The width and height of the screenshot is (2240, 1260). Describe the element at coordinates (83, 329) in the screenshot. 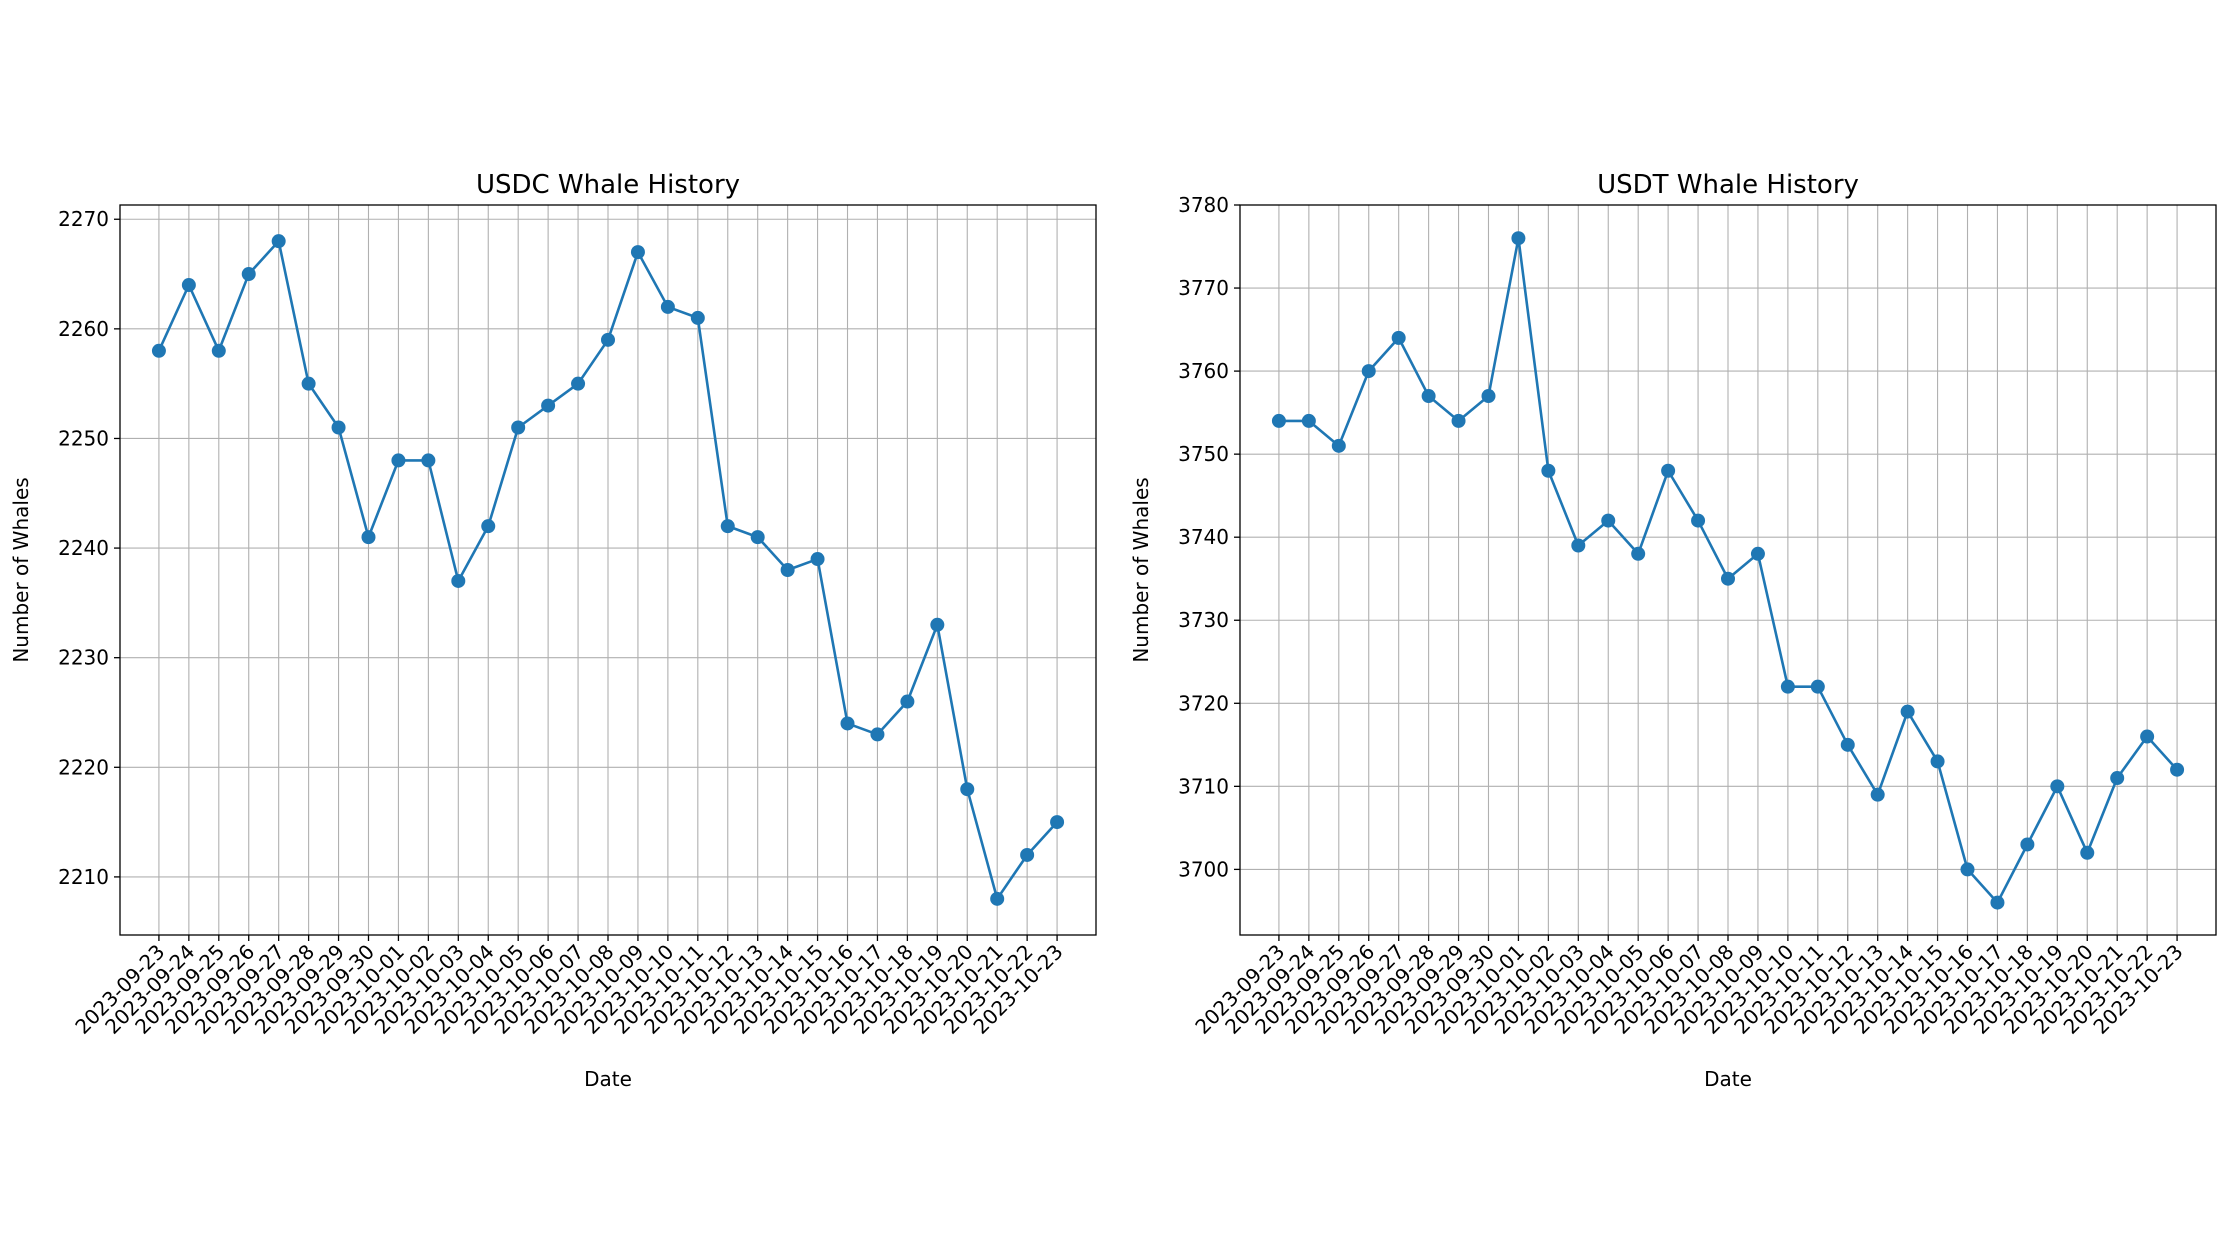

I see `y-tick-label: 2260` at that location.